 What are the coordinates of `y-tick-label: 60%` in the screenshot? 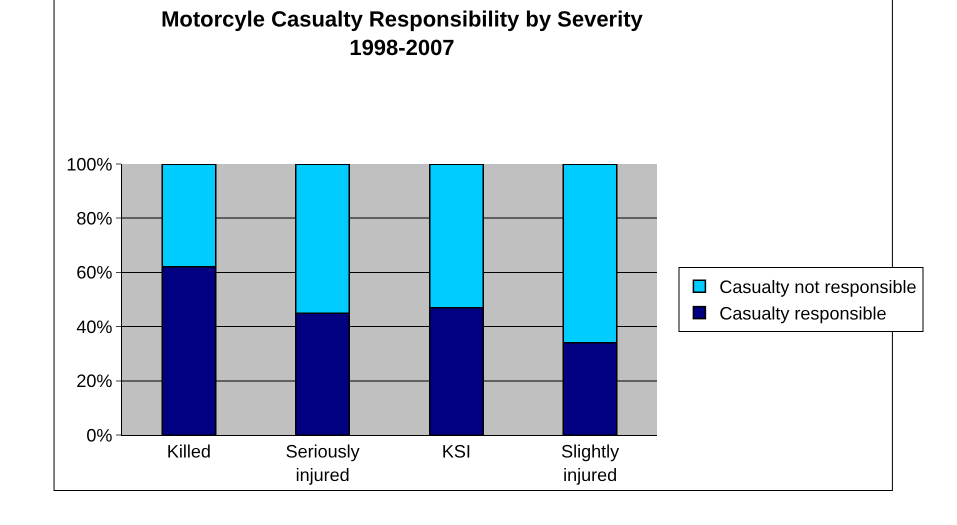 It's located at (94, 272).